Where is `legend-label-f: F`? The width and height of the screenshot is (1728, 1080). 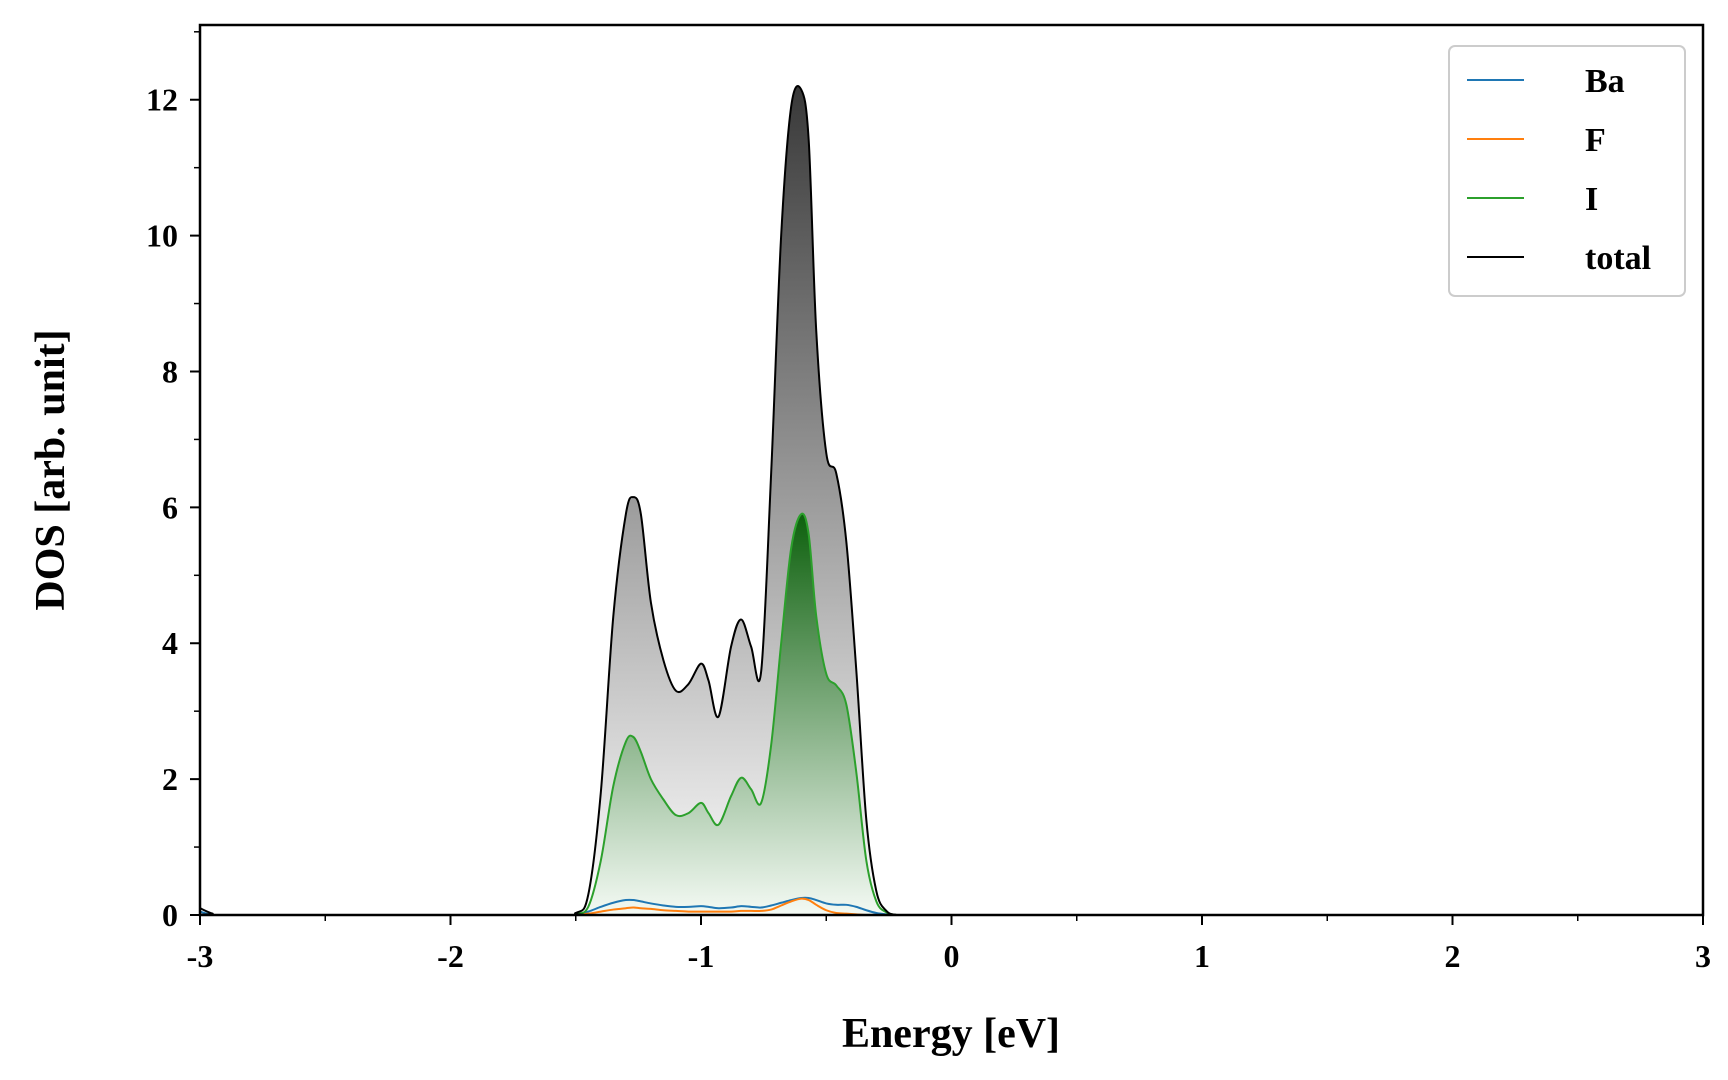 legend-label-f: F is located at coordinates (1595, 140).